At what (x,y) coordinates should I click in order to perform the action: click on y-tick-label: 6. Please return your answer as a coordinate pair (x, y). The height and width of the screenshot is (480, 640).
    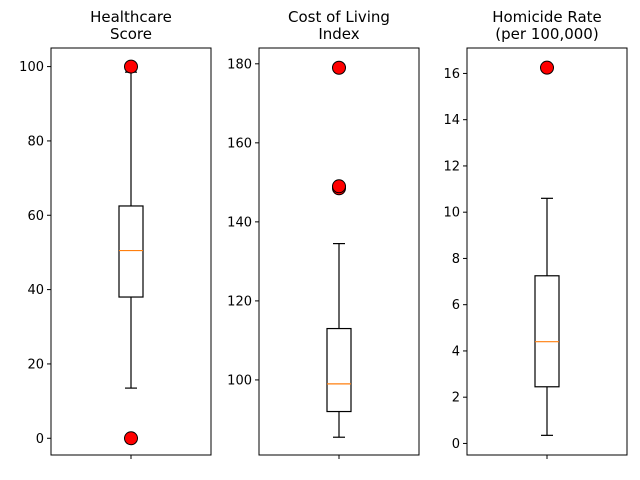
    Looking at the image, I should click on (456, 305).